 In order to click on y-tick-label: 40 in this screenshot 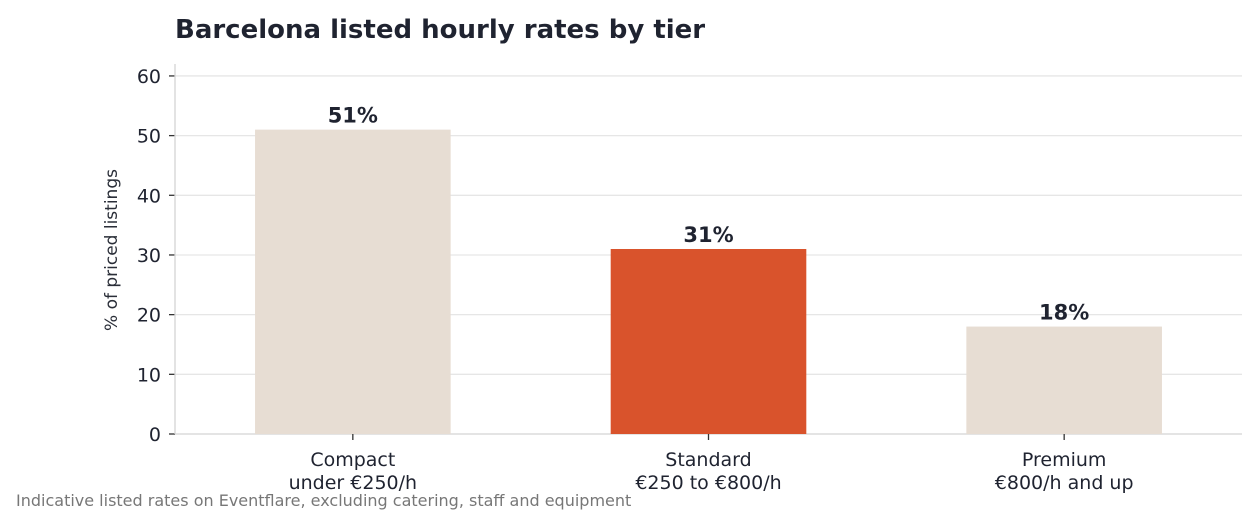, I will do `click(149, 196)`.